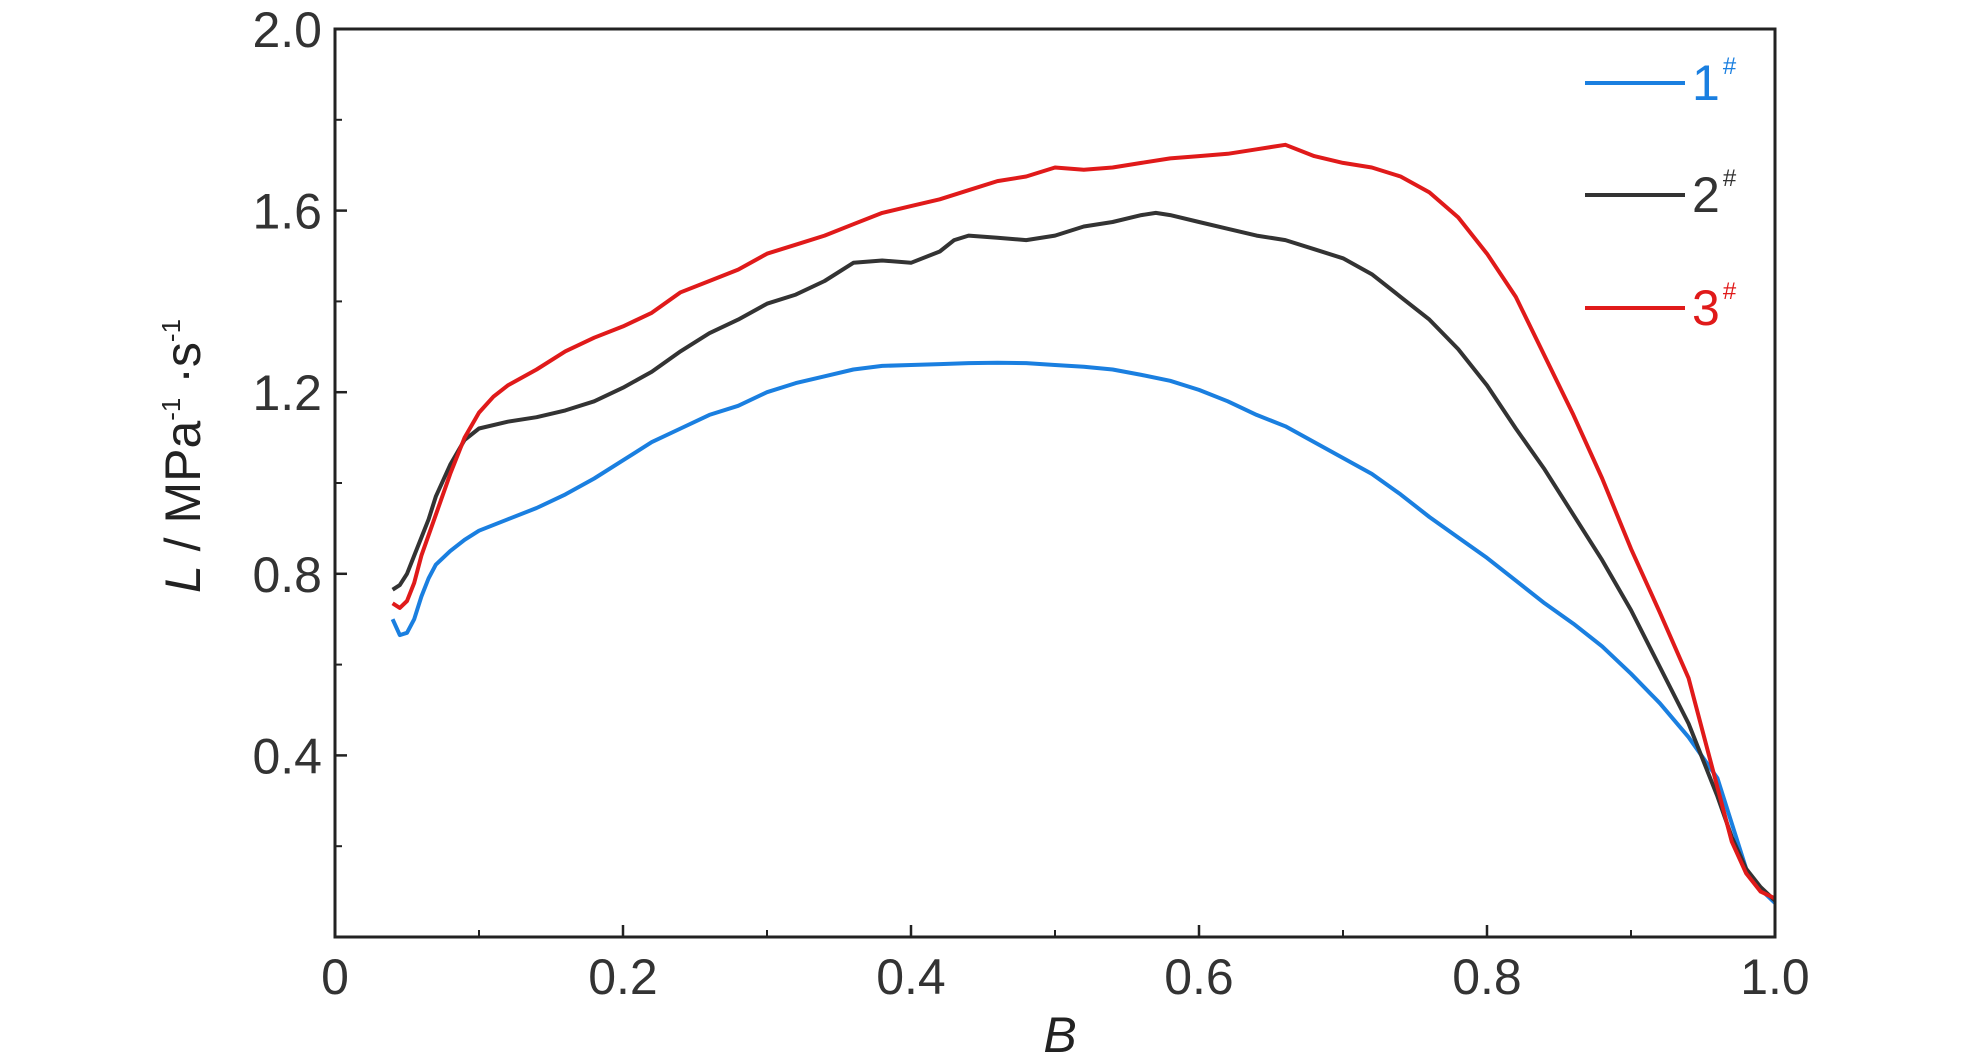 Image resolution: width=1984 pixels, height=1063 pixels. Describe the element at coordinates (1487, 977) in the screenshot. I see `x-tick-label: 0.8` at that location.